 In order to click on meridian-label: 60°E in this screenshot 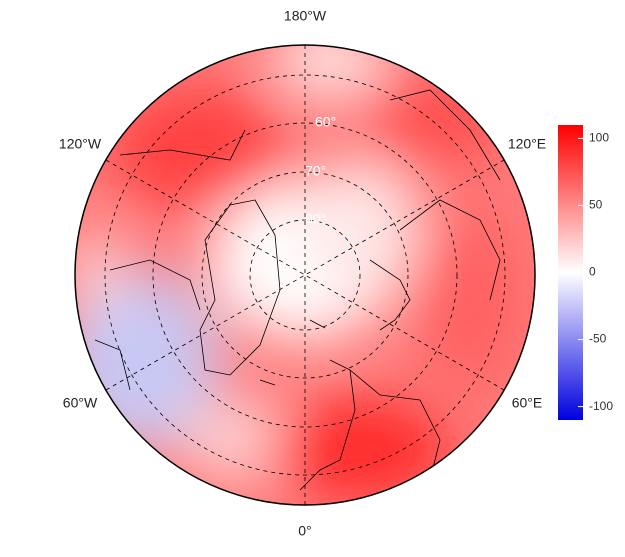, I will do `click(527, 403)`.